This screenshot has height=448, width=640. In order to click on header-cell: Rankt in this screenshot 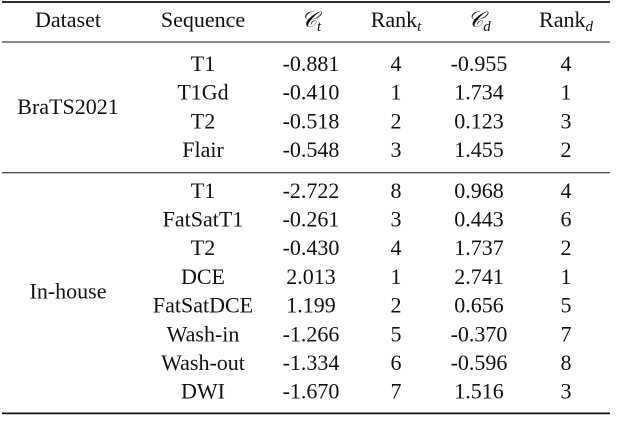, I will do `click(396, 21)`.